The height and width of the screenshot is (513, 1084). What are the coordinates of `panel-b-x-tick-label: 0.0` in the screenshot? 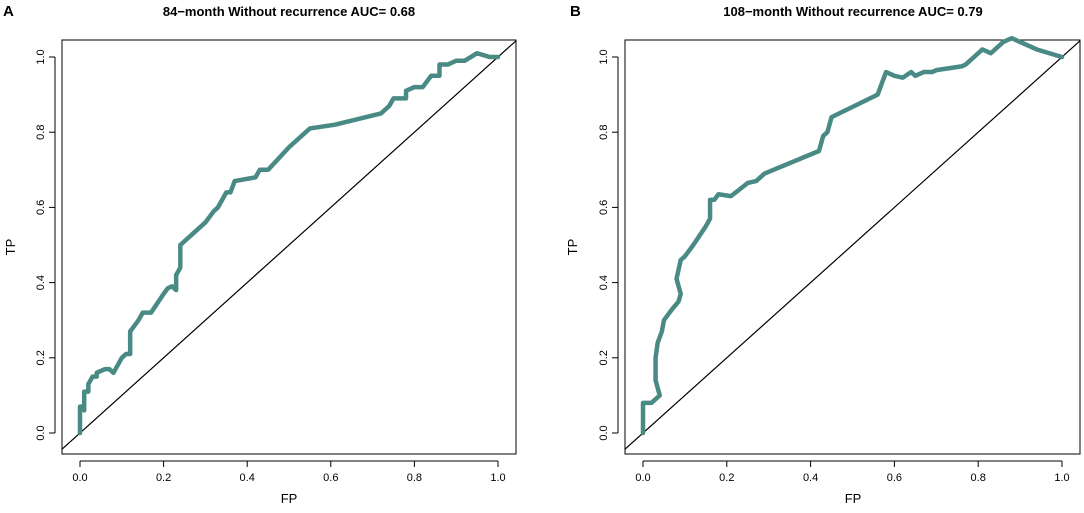 It's located at (642, 478).